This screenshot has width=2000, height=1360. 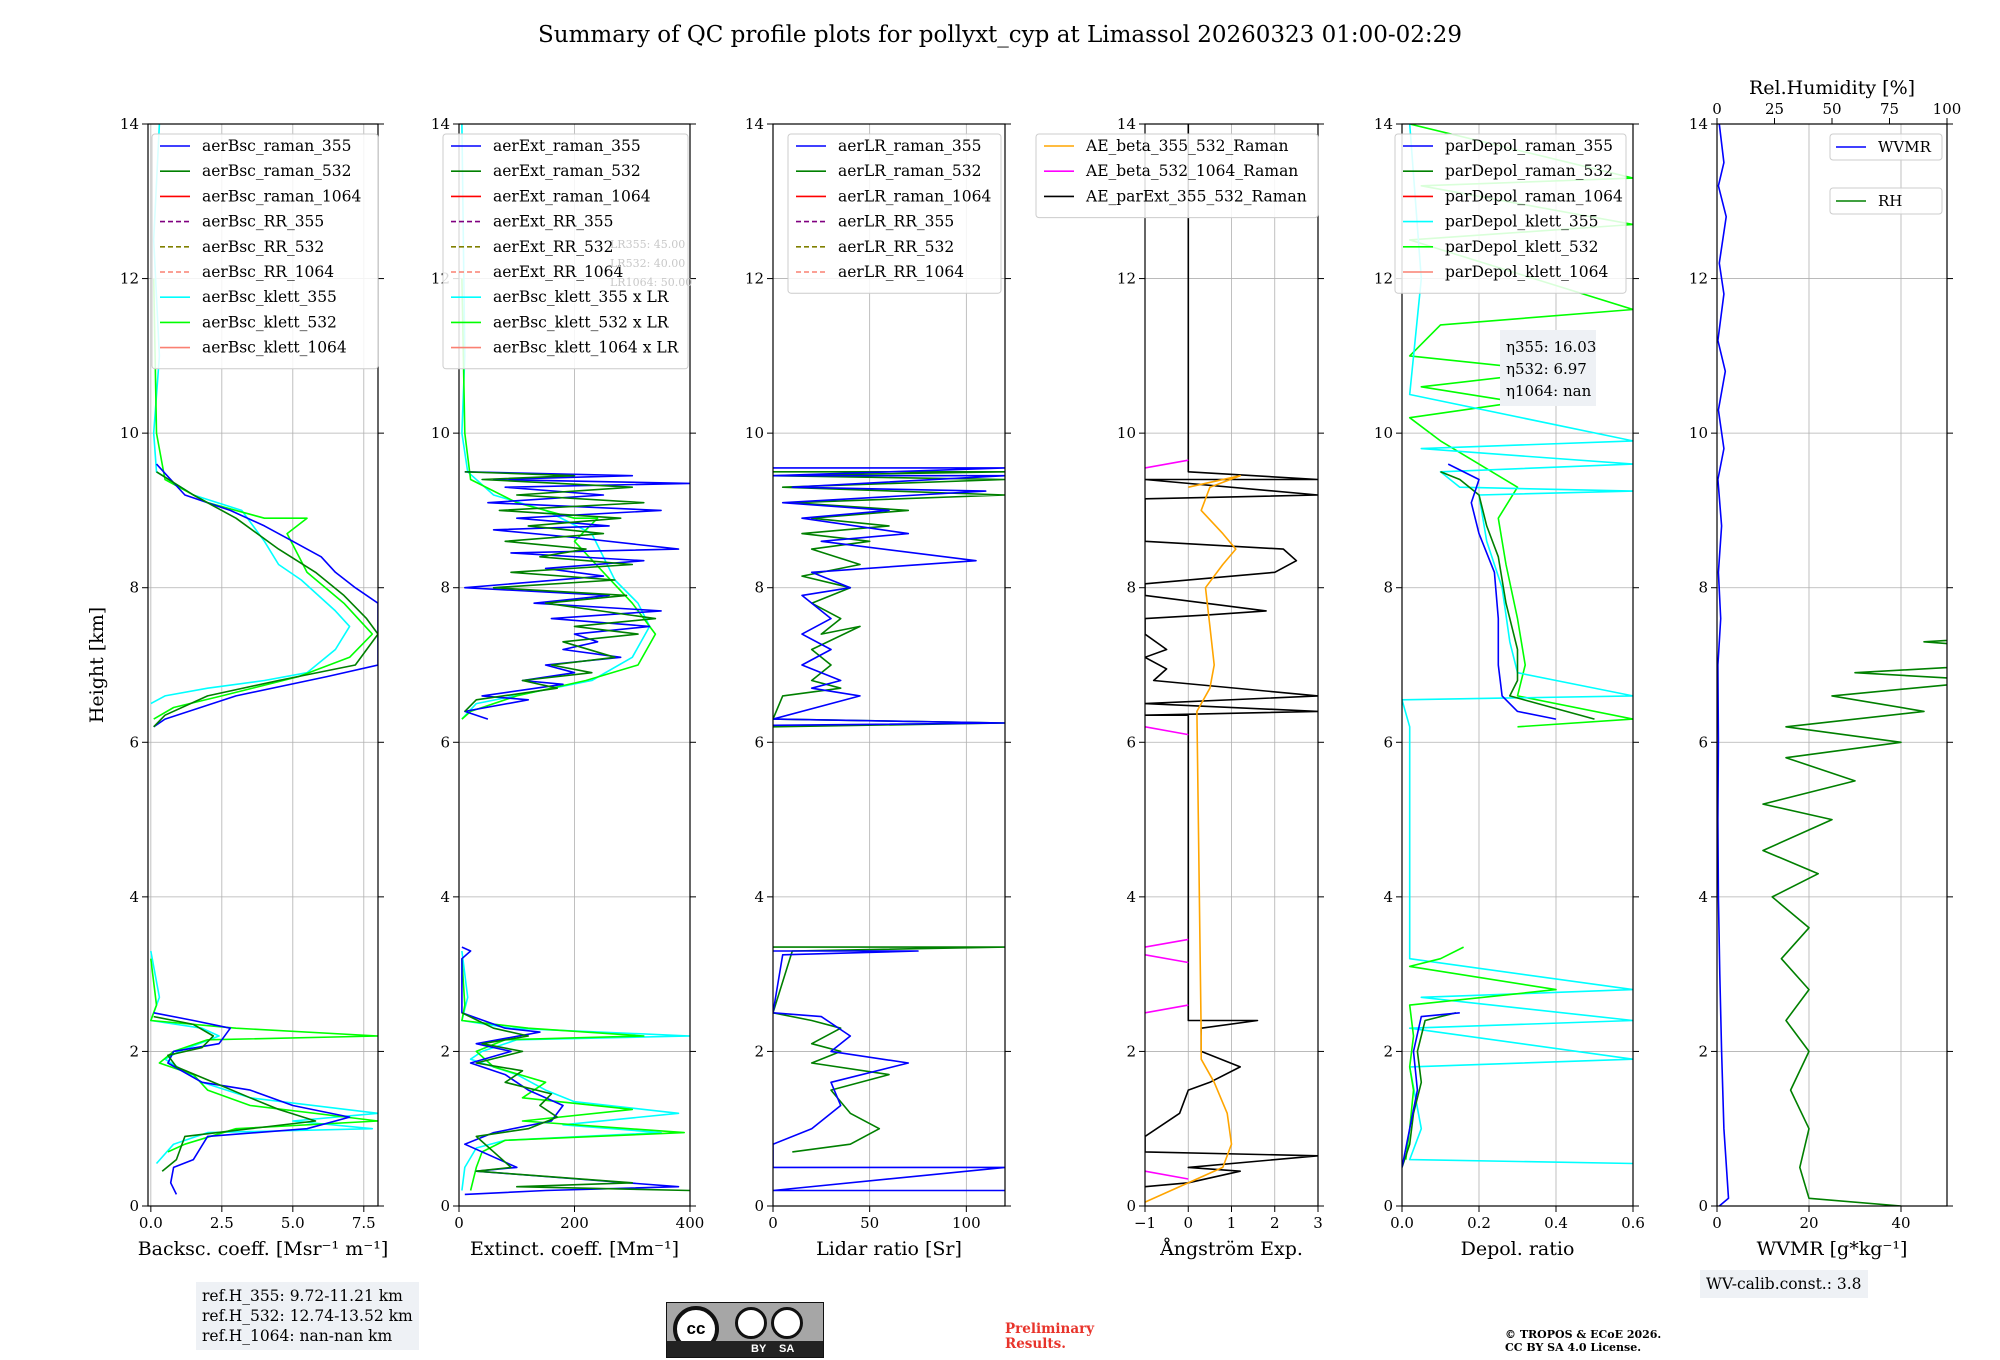 What do you see at coordinates (263, 222) in the screenshot?
I see `legend-label: aerBsc_RR_355` at bounding box center [263, 222].